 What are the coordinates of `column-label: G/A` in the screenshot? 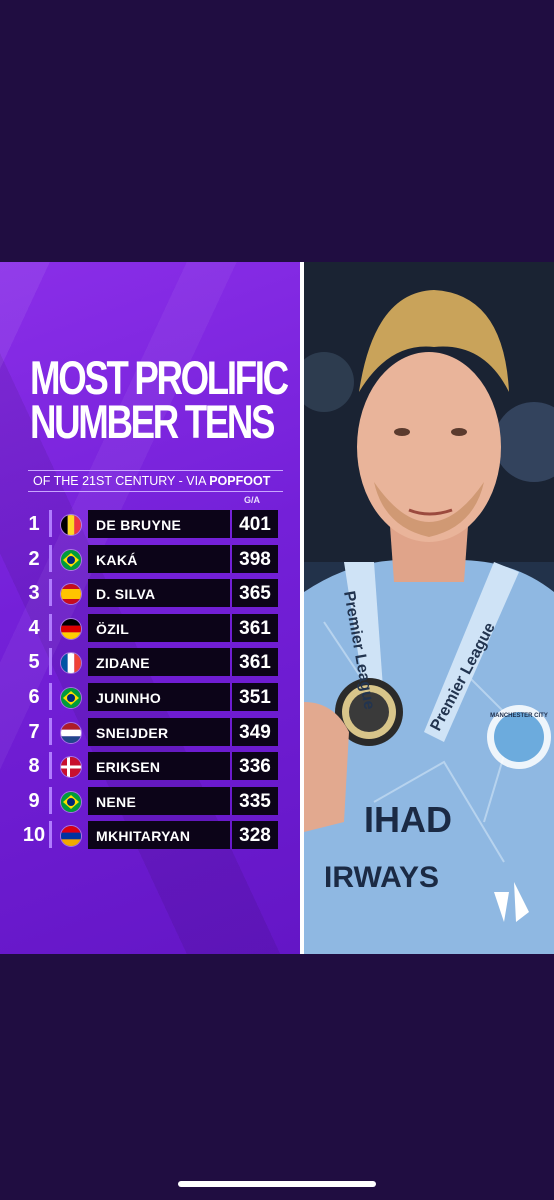 It's located at (252, 500).